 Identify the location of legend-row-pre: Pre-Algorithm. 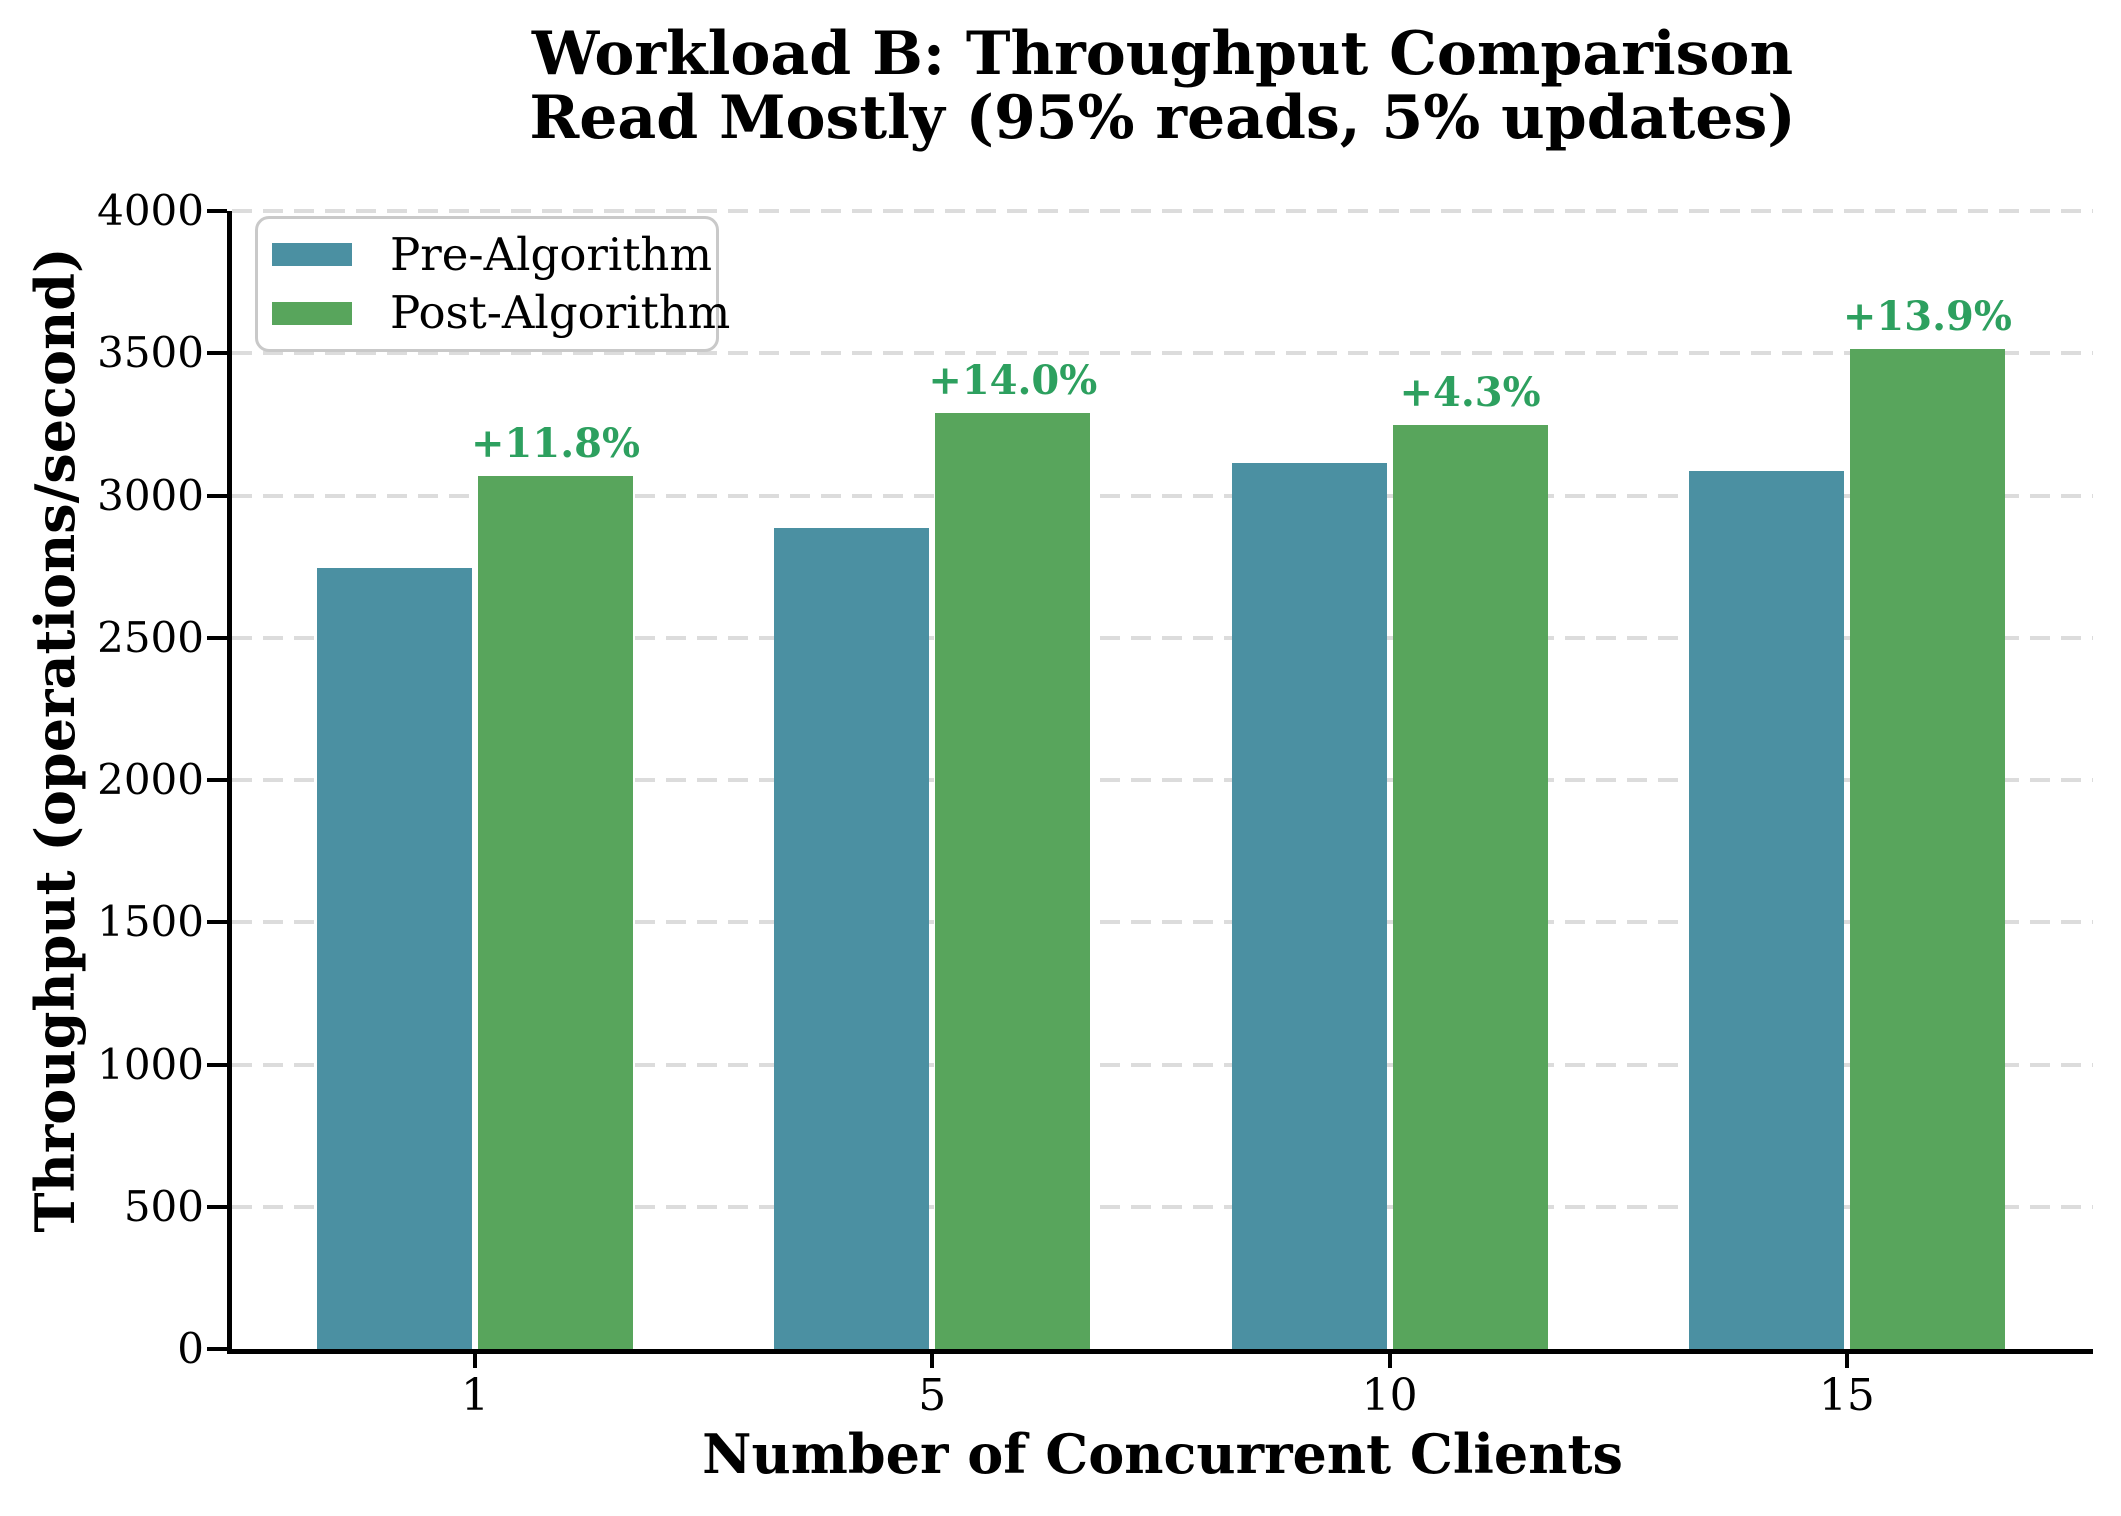
(494, 254).